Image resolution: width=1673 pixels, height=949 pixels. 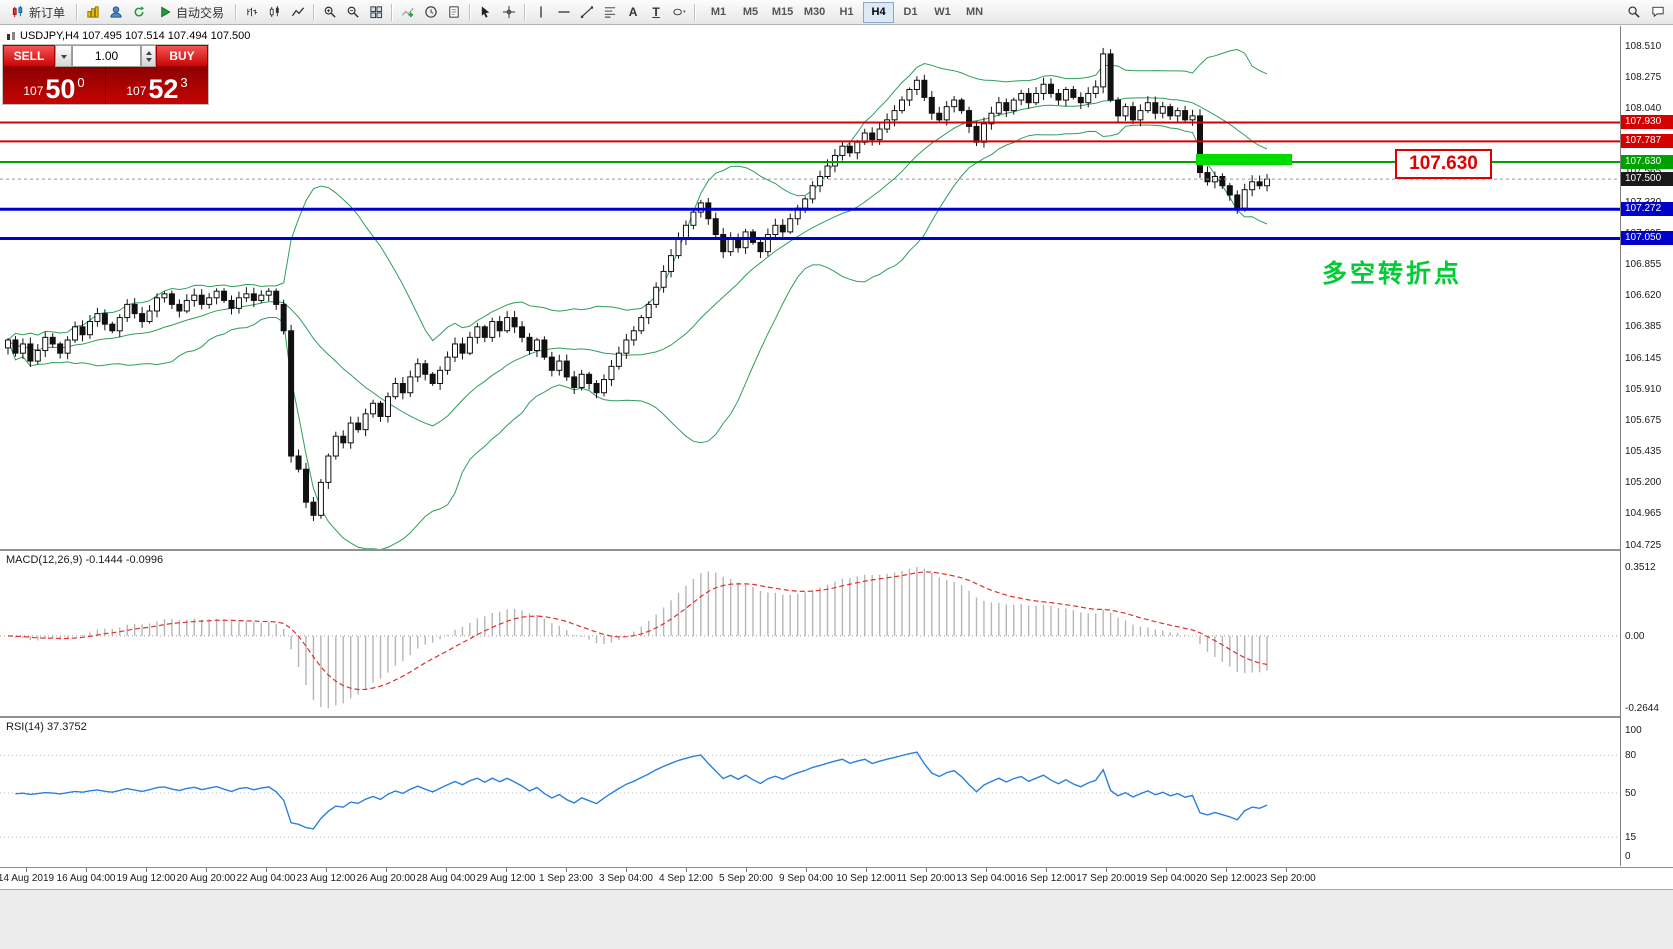 What do you see at coordinates (782, 12) in the screenshot?
I see `timeframe-button-M15: M15` at bounding box center [782, 12].